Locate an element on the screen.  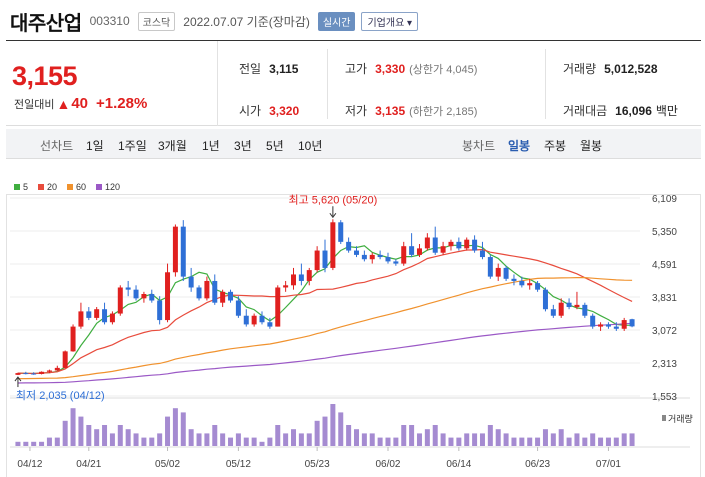
legend-label: 120 is located at coordinates (113, 187).